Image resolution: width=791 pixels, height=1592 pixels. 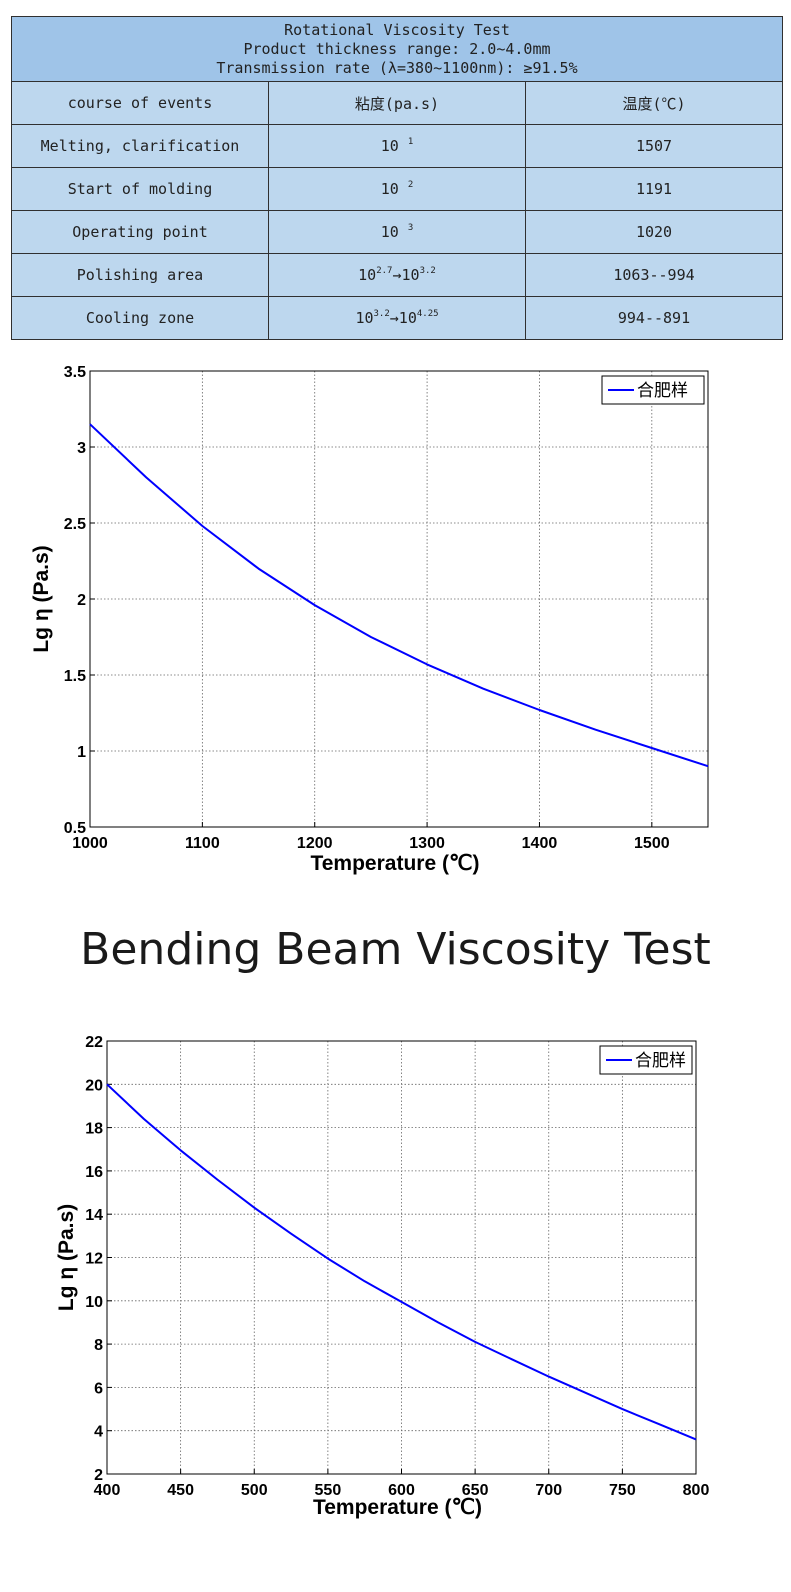 What do you see at coordinates (381, 314) in the screenshot?
I see `viscosity-exponent: 3.2` at bounding box center [381, 314].